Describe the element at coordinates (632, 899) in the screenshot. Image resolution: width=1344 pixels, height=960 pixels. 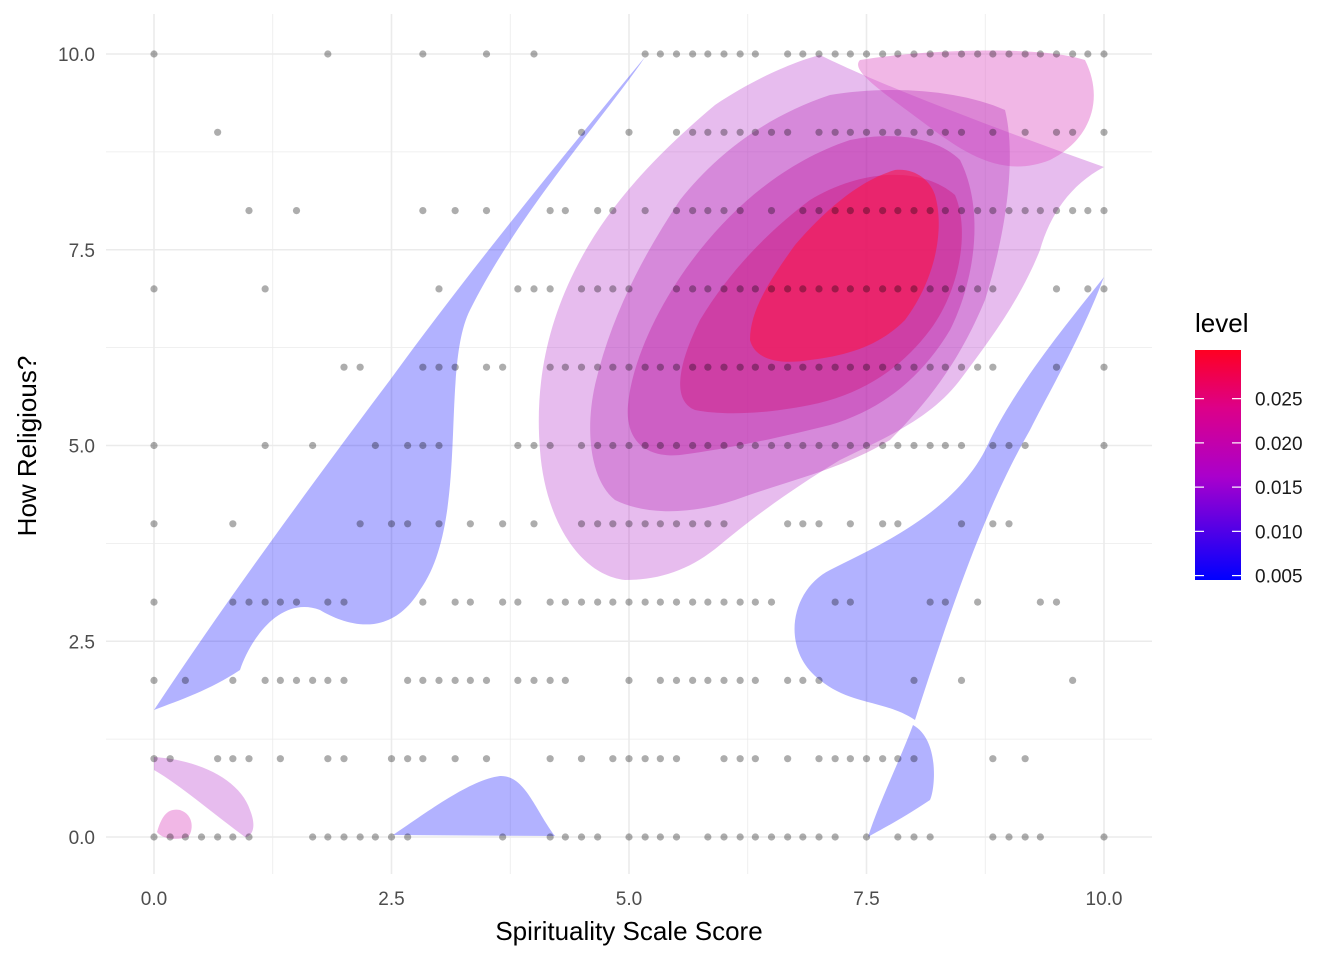
I see `x-axis-ticks: 0.0 2.5 5.0 7.5 10.0` at that location.